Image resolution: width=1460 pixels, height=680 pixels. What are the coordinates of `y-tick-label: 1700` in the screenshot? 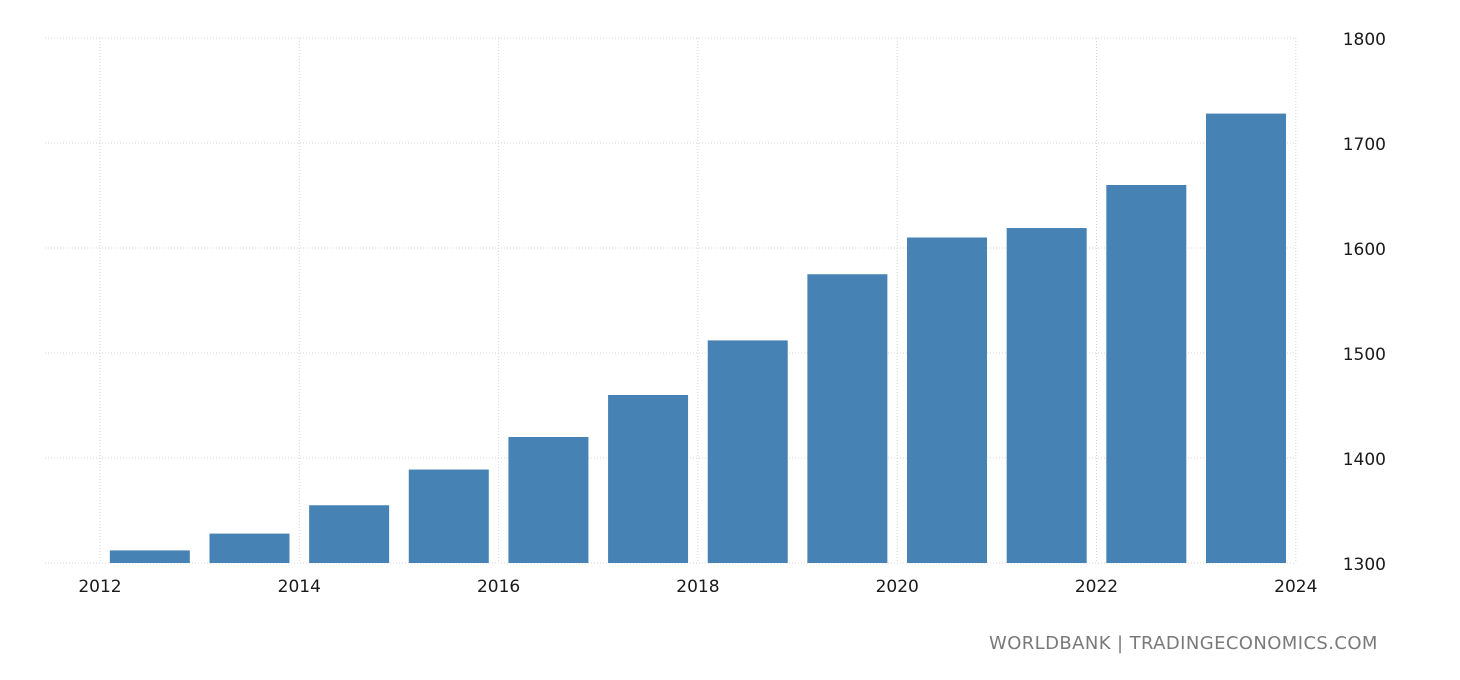 It's located at (1364, 145).